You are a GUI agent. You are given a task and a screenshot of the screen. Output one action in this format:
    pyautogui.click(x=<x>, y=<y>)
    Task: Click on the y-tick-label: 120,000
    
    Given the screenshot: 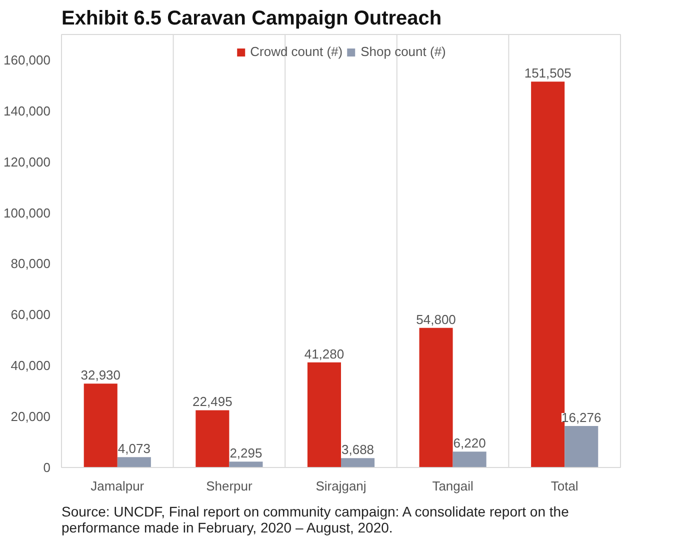 What is the action you would take?
    pyautogui.click(x=27, y=162)
    